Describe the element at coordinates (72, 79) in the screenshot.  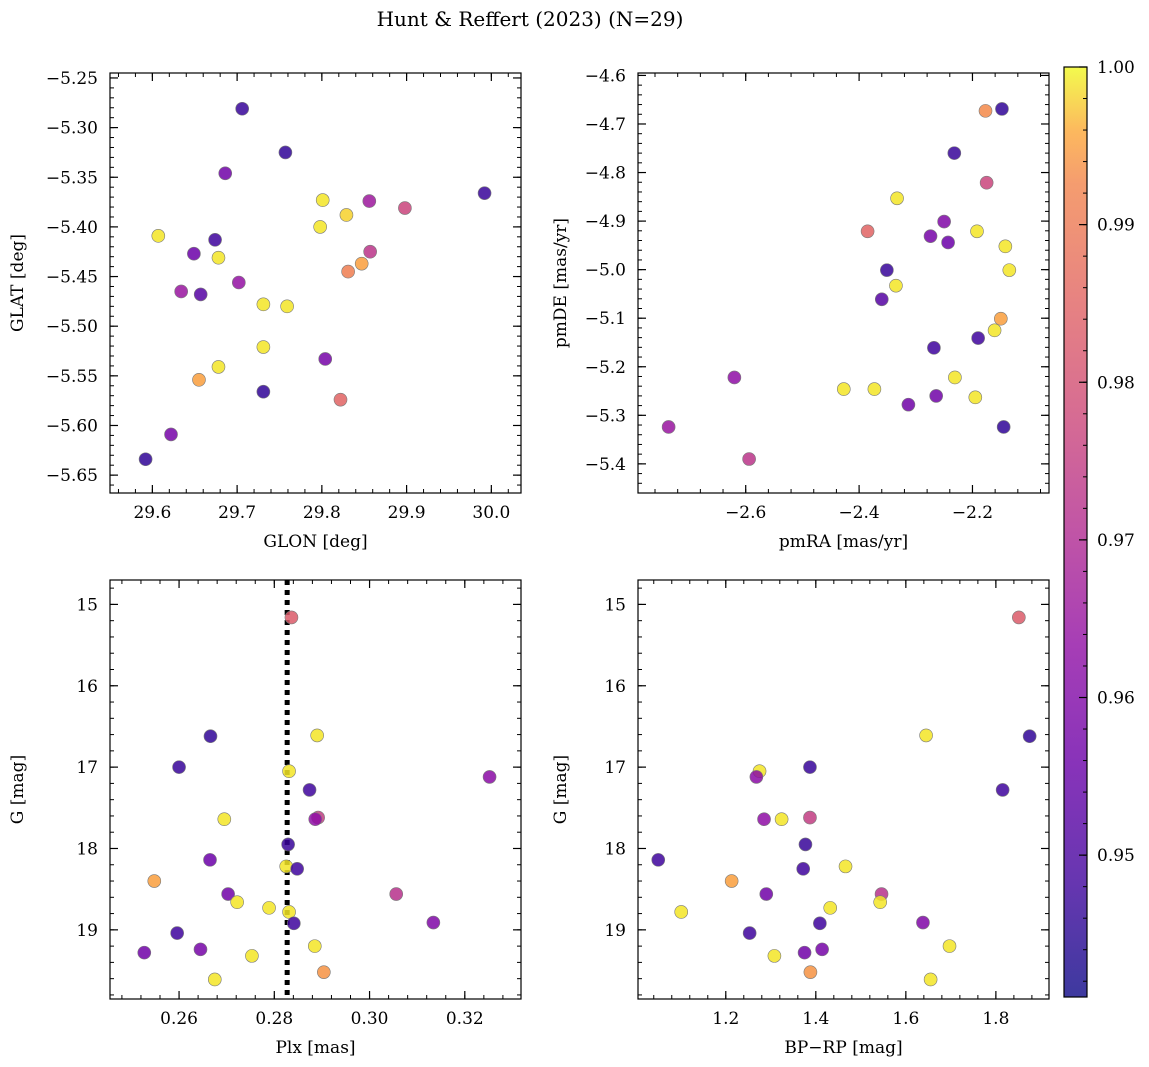
I see `y-tick-label: −5.25` at that location.